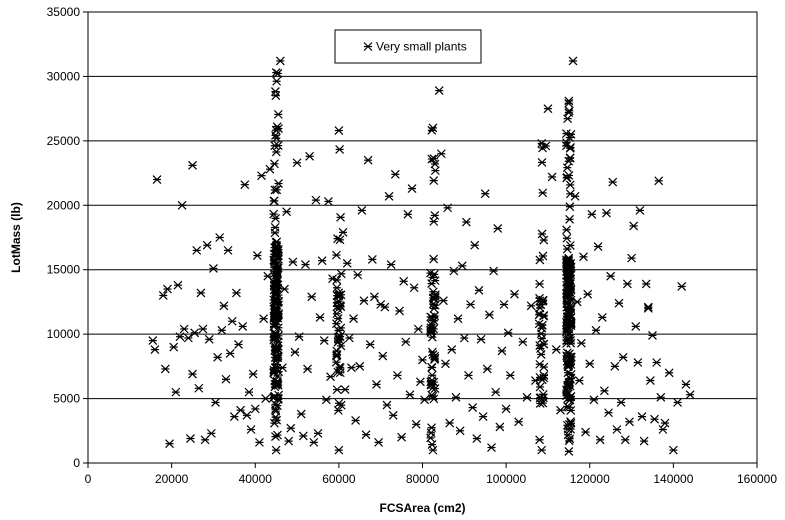 Image resolution: width=785 pixels, height=520 pixels. Describe the element at coordinates (757, 479) in the screenshot. I see `x-tick-label: 160000` at that location.